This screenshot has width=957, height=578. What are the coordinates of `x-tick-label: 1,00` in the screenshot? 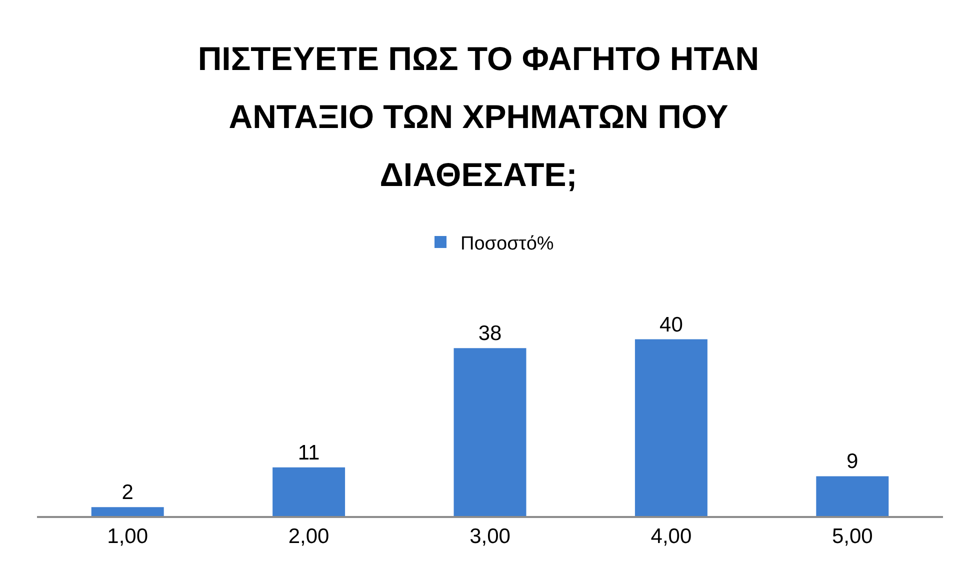 It's located at (127, 536).